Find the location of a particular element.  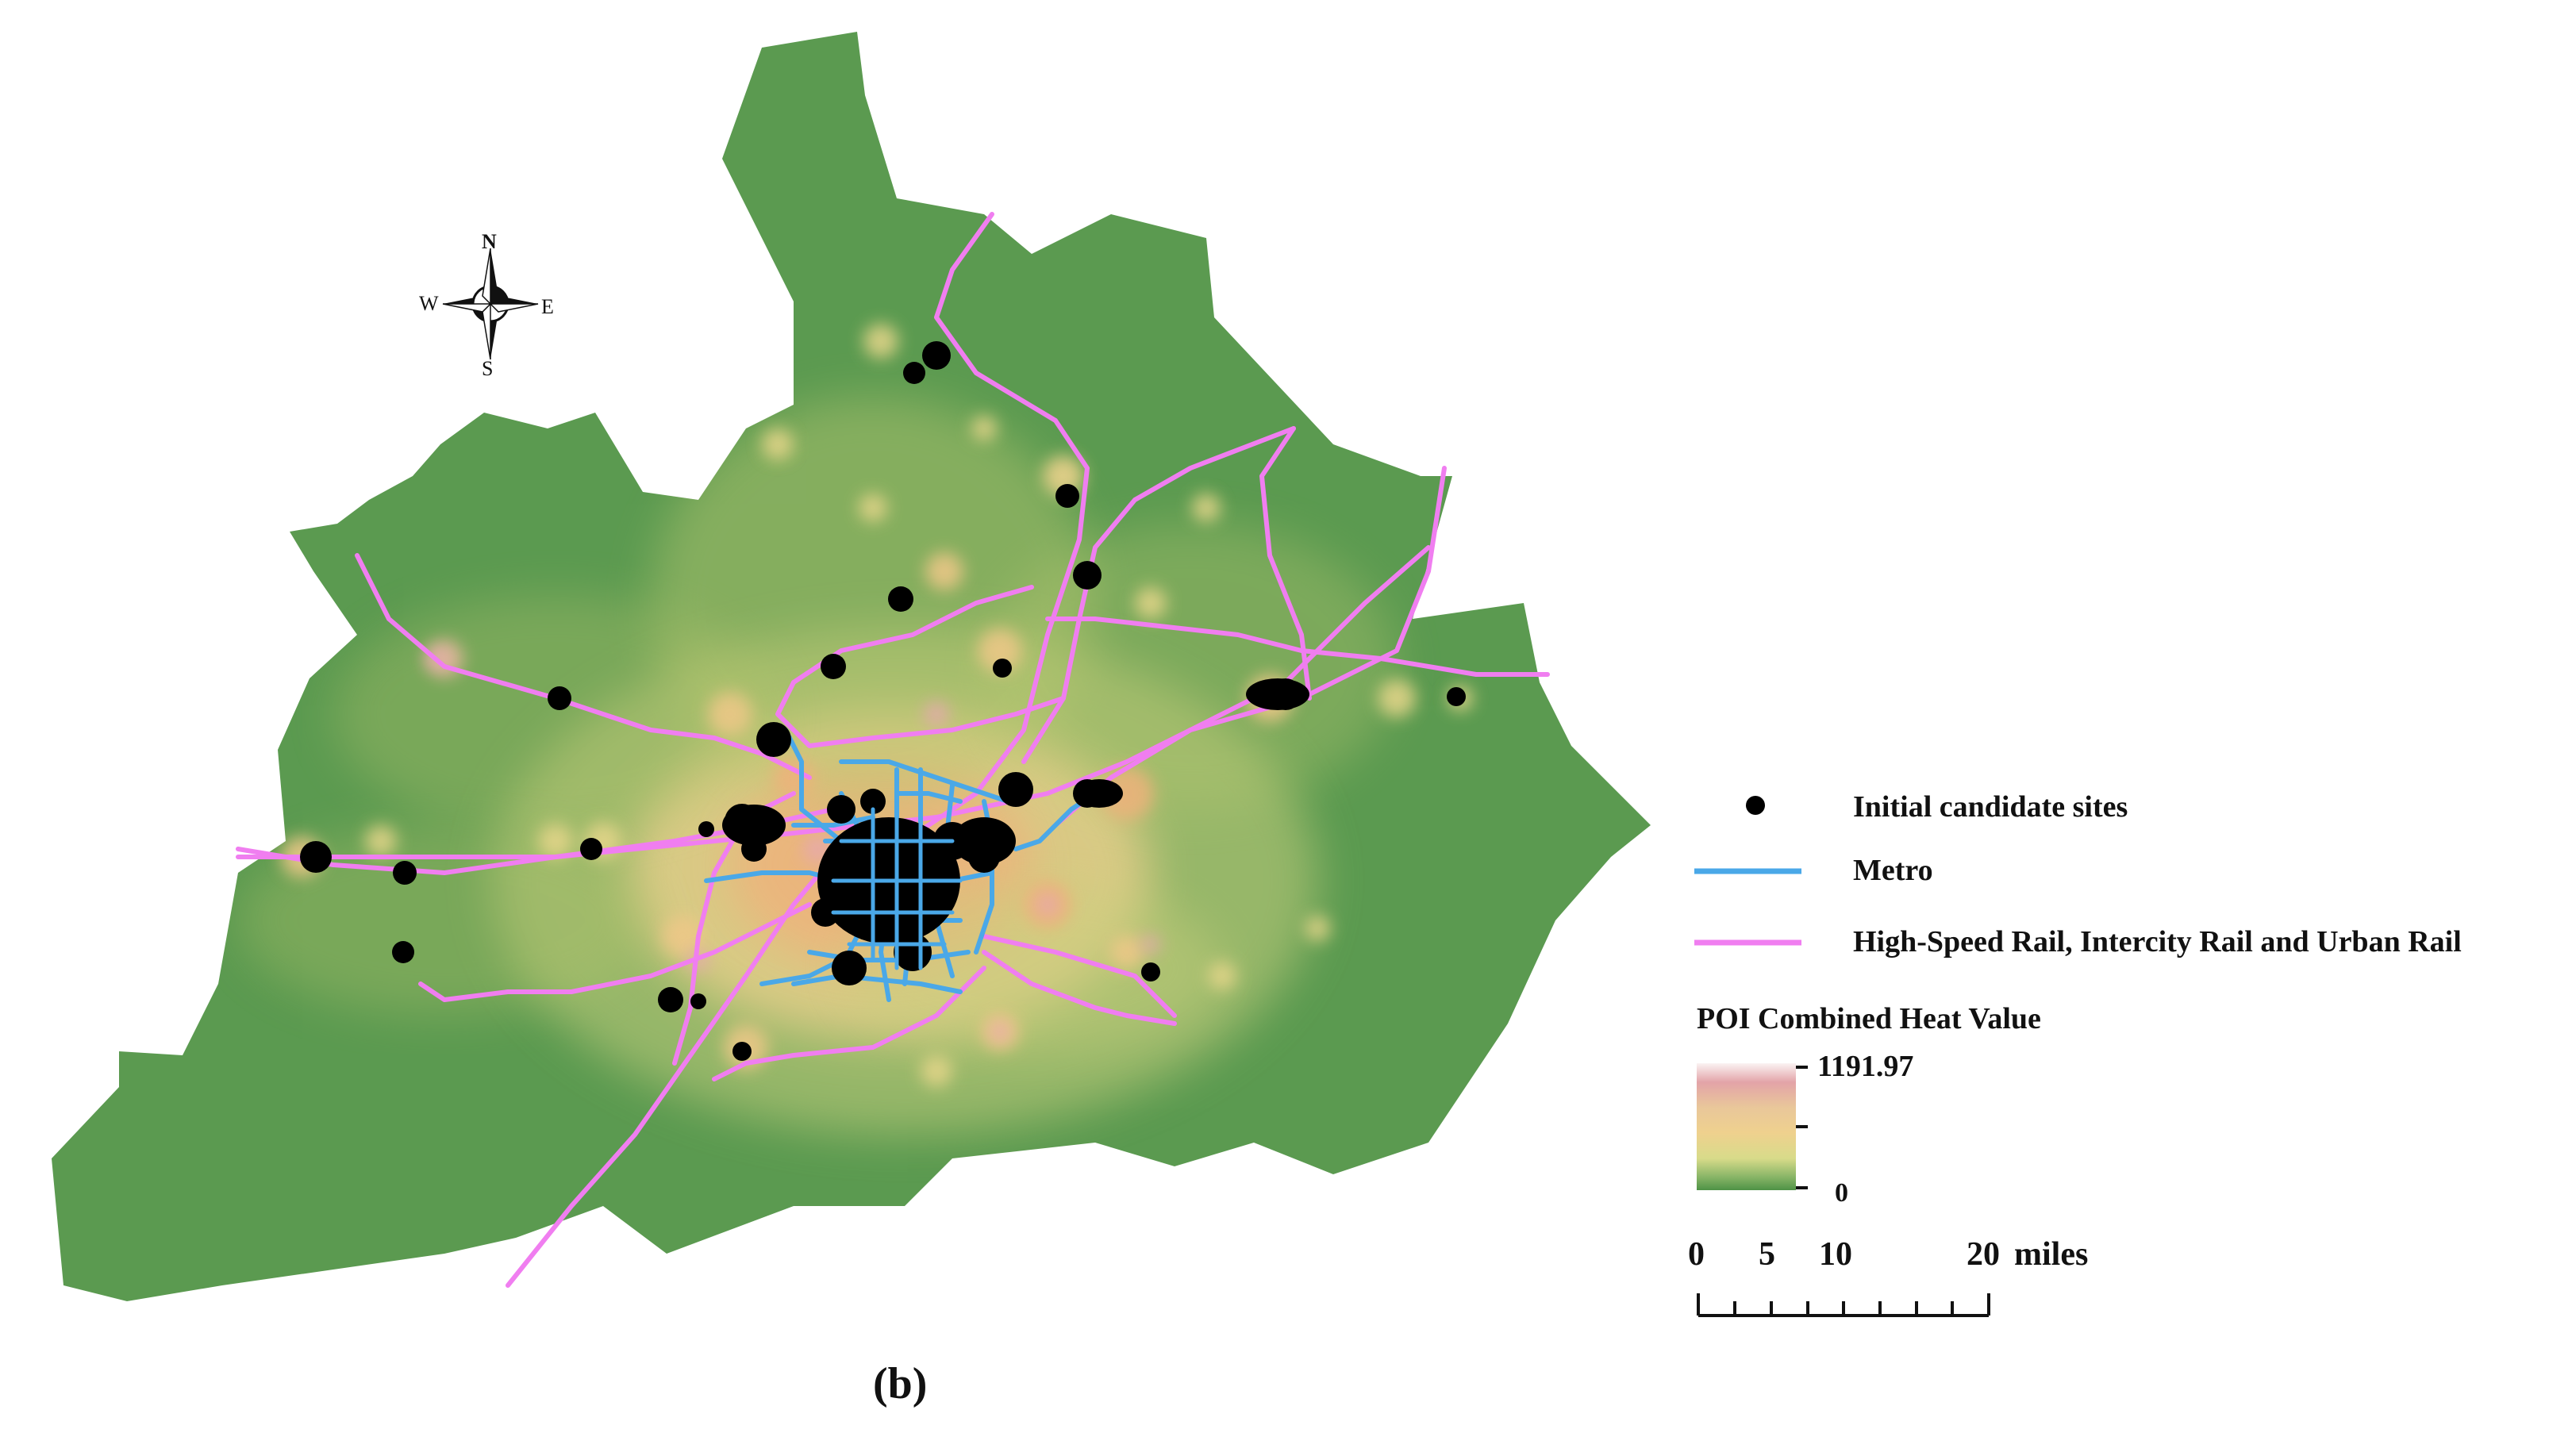

legend-heat-max: 1191.97 is located at coordinates (1865, 1066).